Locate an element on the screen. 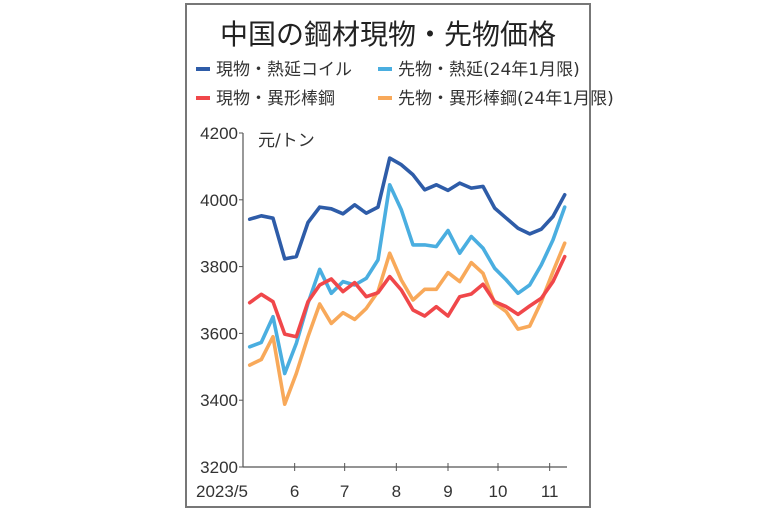 This screenshot has height=512, width=768. x-tick-label: 10 is located at coordinates (498, 491).